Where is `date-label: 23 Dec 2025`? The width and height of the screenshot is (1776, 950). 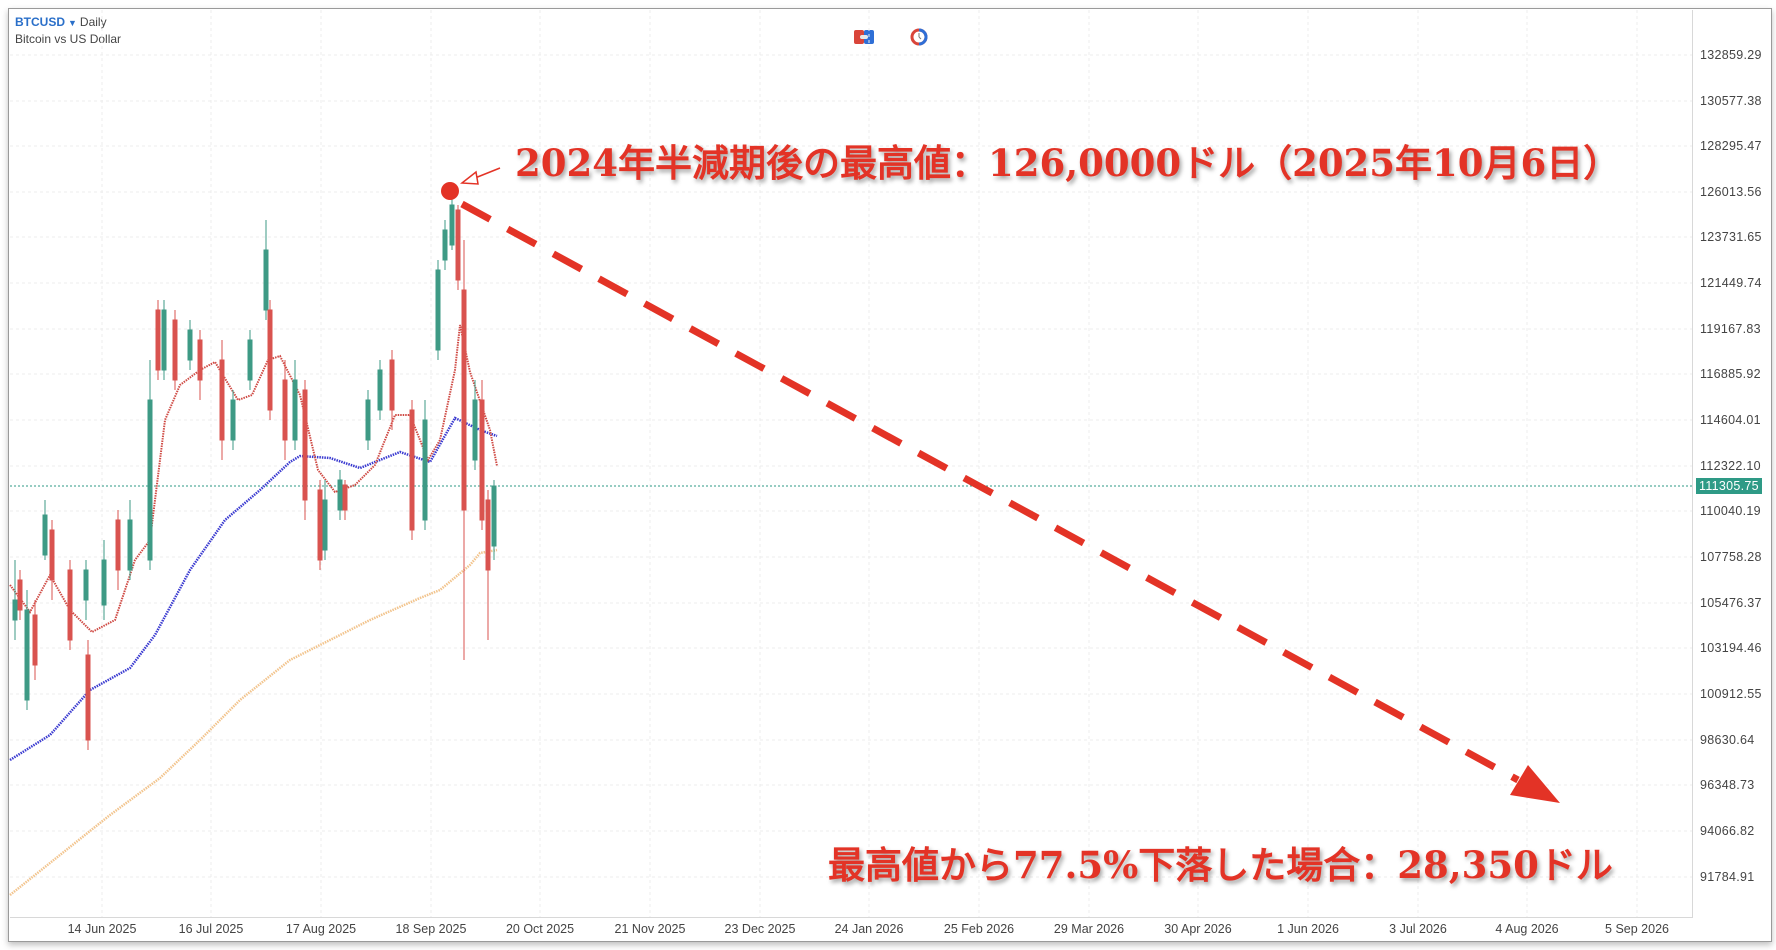 date-label: 23 Dec 2025 is located at coordinates (760, 929).